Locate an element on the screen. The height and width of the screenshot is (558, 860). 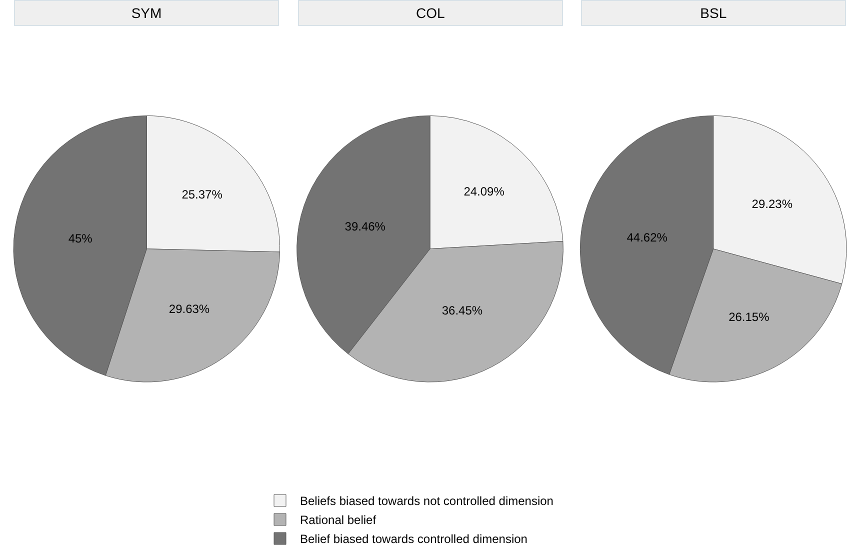
data-label: 24.09% is located at coordinates (484, 191).